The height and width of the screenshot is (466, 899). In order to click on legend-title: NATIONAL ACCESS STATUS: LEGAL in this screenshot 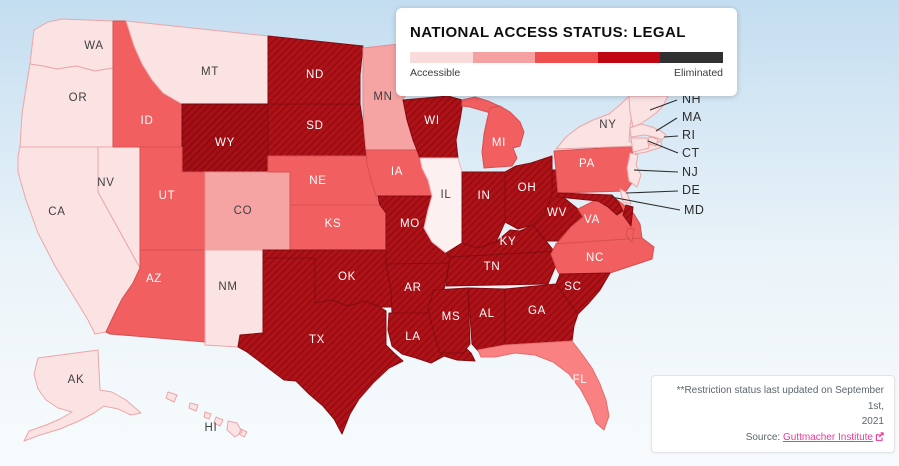, I will do `click(548, 32)`.